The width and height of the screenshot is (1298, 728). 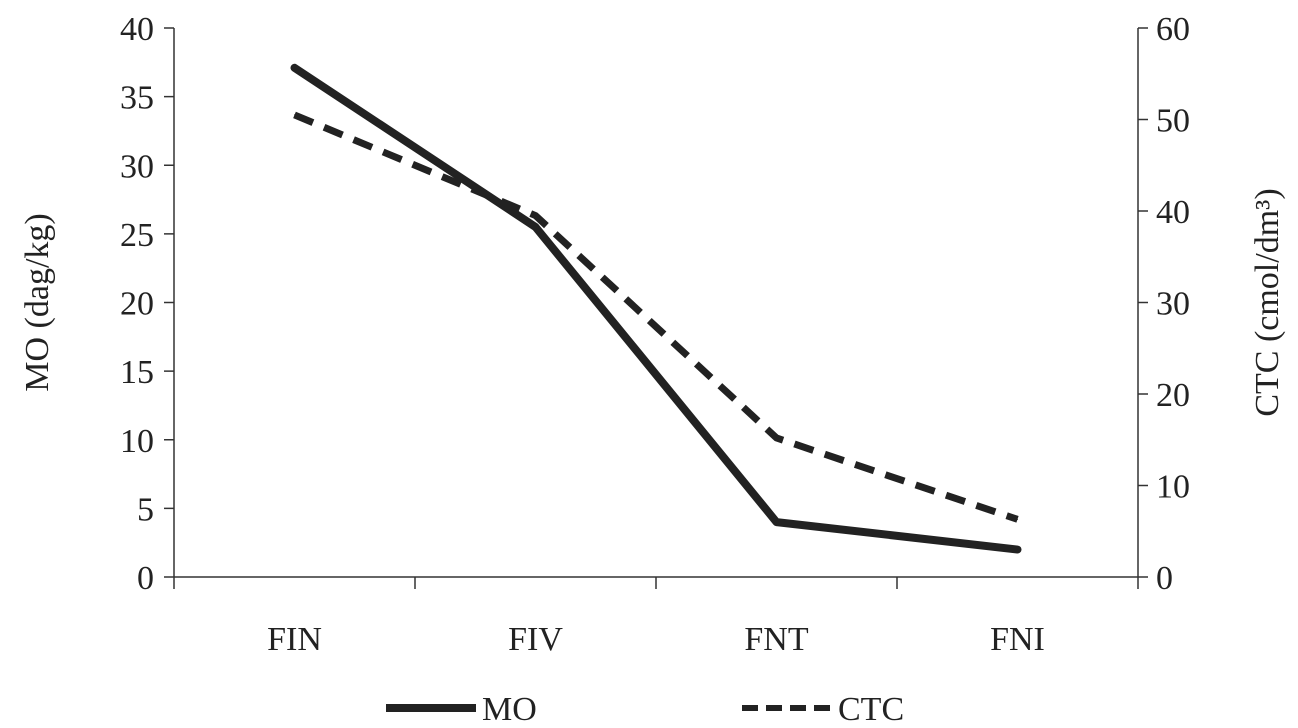 What do you see at coordinates (535, 639) in the screenshot?
I see `x-tick-label: FIV` at bounding box center [535, 639].